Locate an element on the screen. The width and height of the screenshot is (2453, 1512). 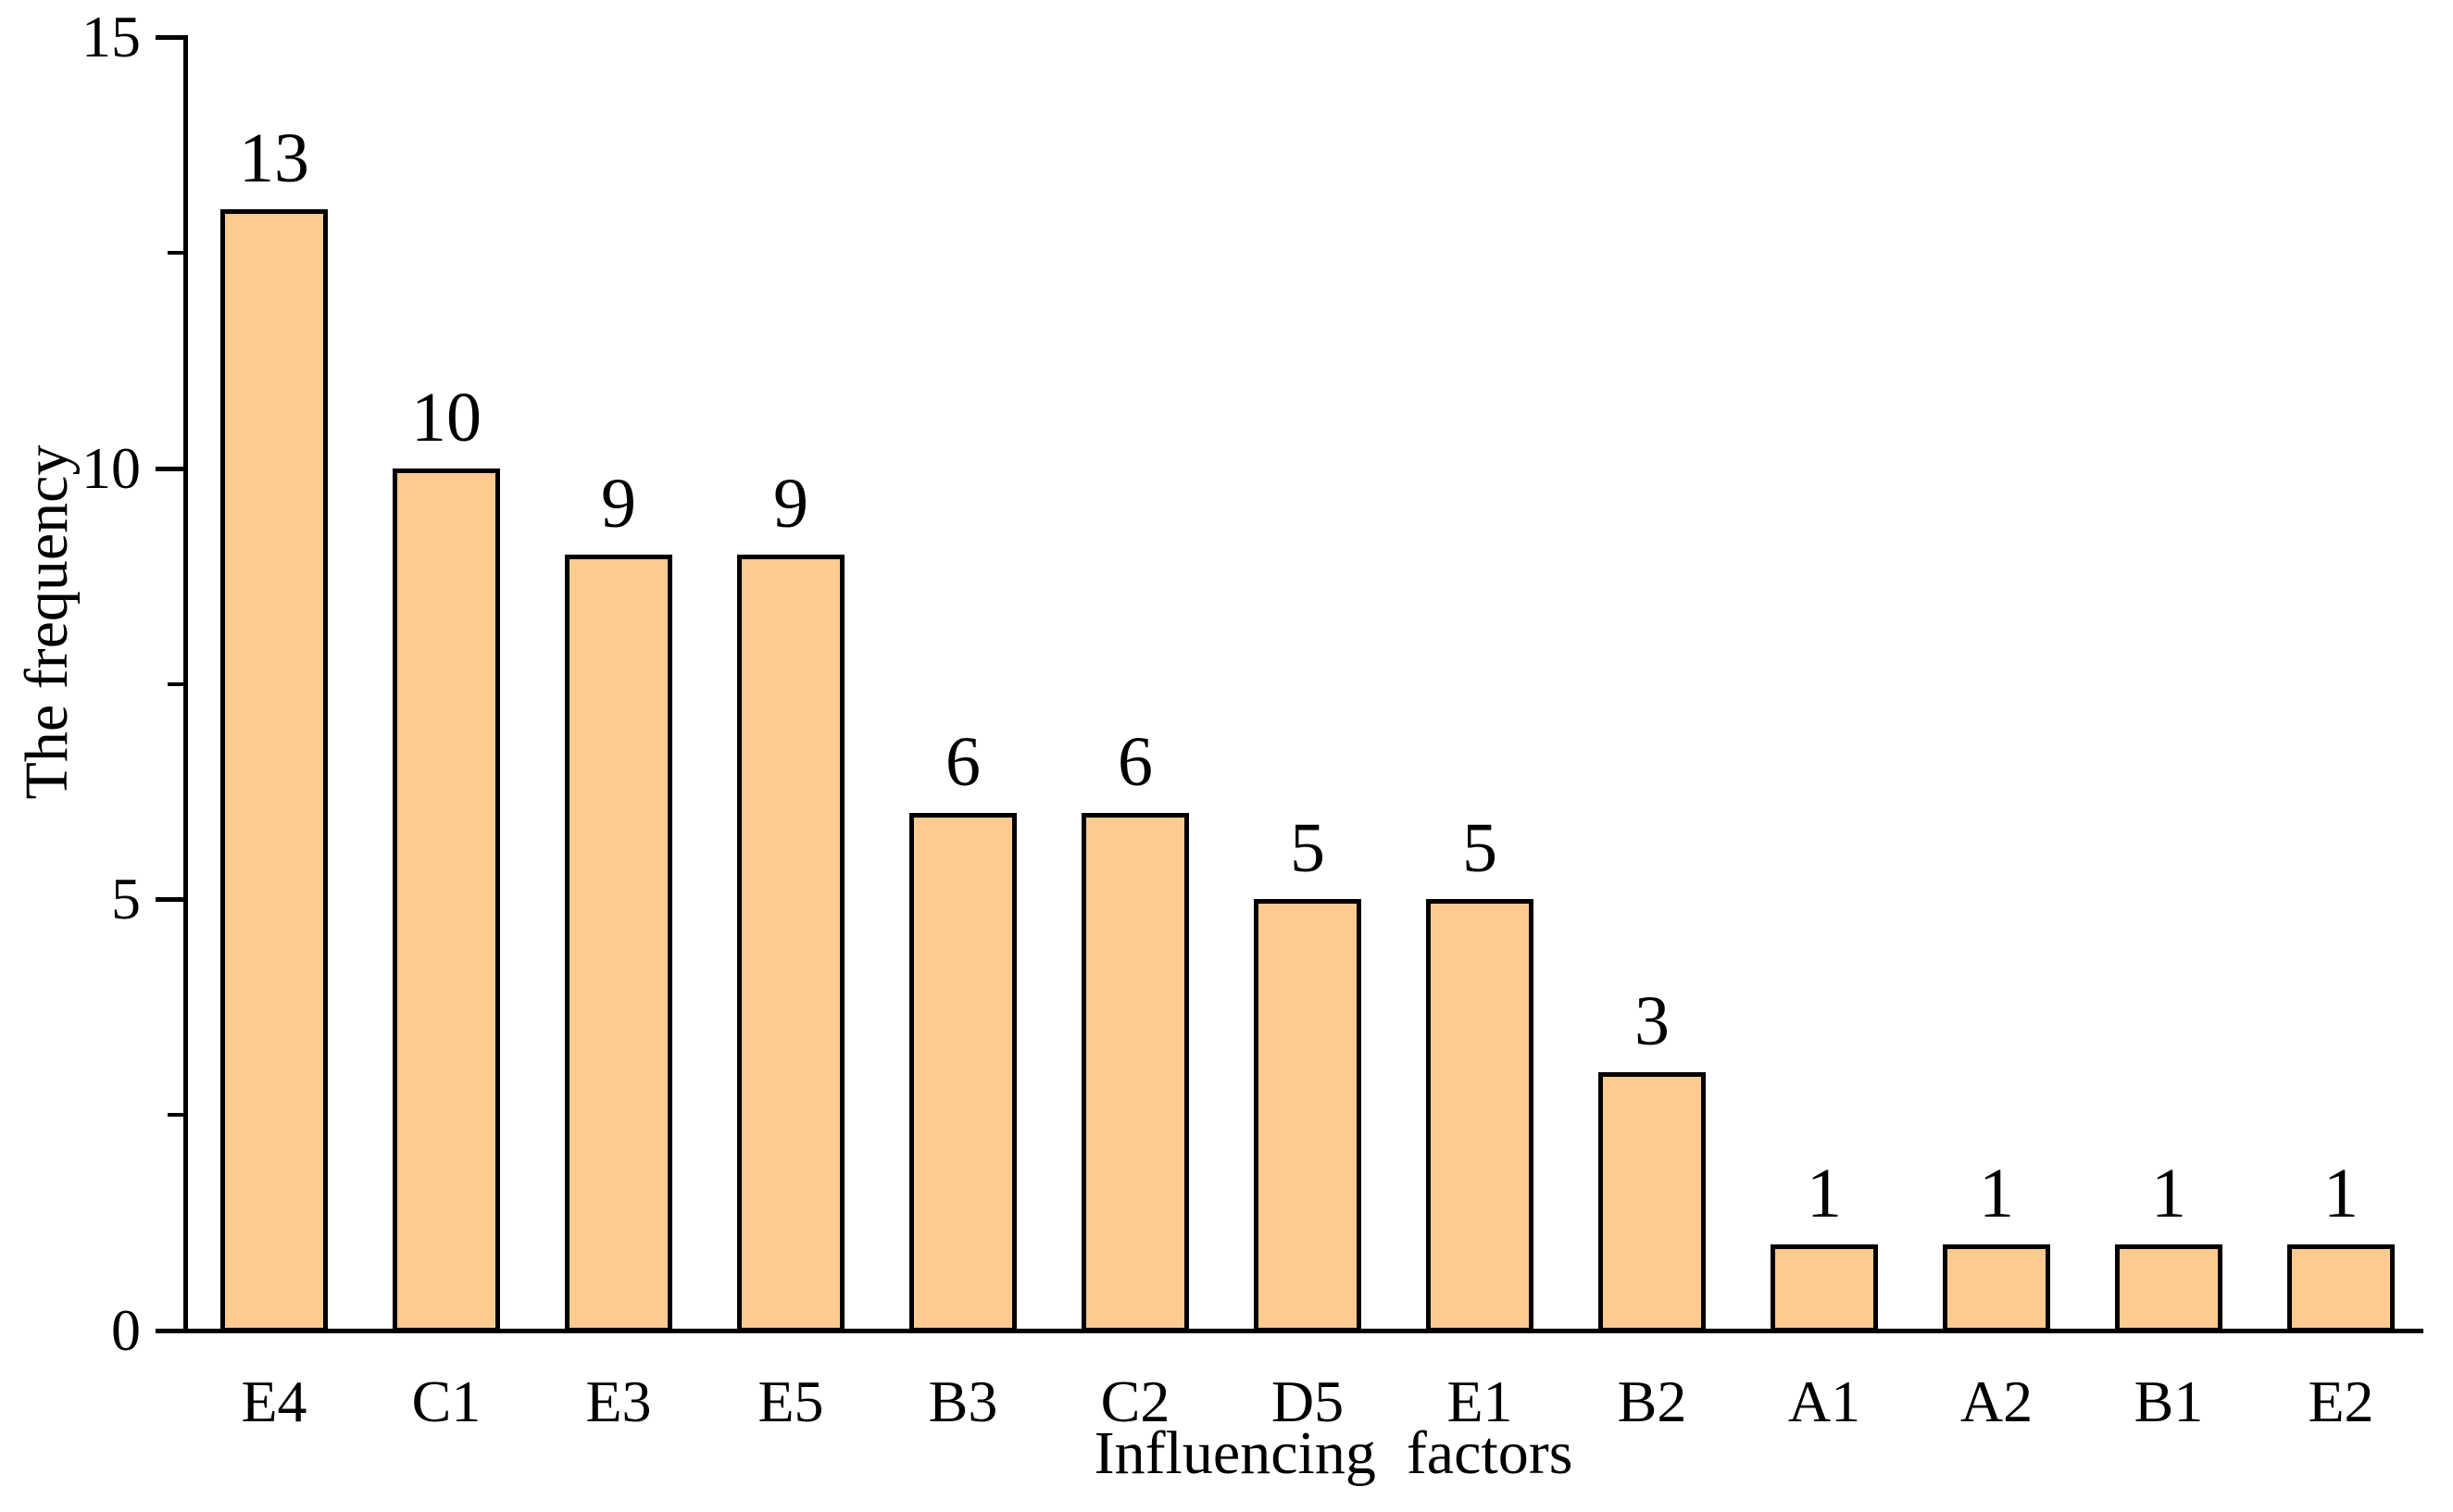
x-tick-label: B1 is located at coordinates (2169, 1401).